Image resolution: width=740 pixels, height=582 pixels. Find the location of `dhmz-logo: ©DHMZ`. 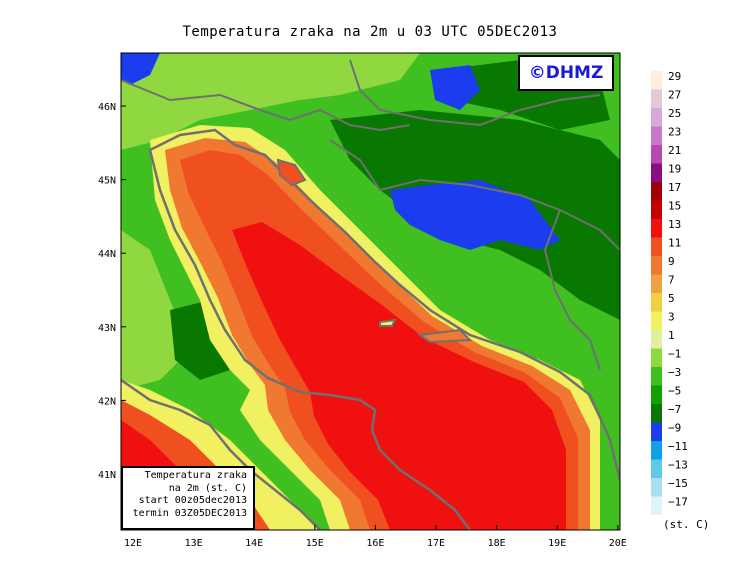

dhmz-logo: ©DHMZ is located at coordinates (566, 73).